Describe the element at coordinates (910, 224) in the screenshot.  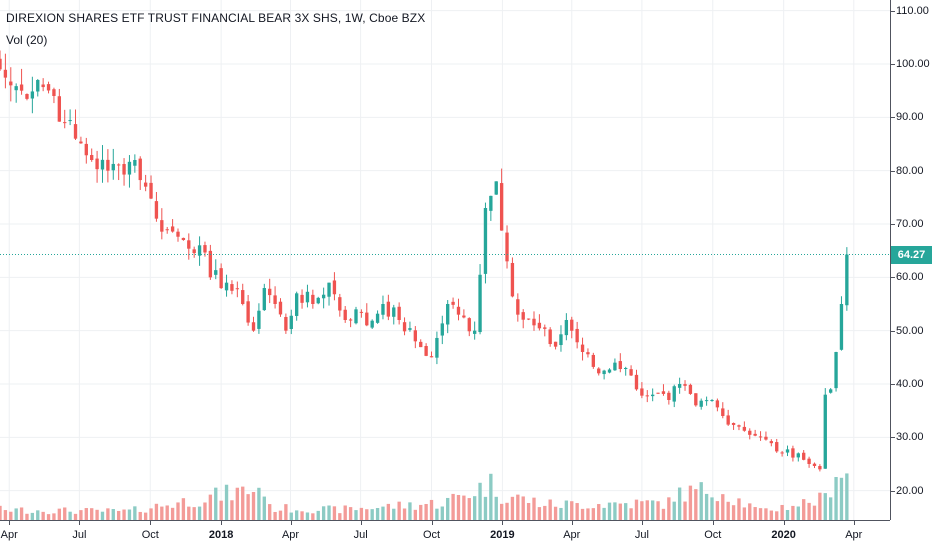
I see `price-tick-label: 70.00` at that location.